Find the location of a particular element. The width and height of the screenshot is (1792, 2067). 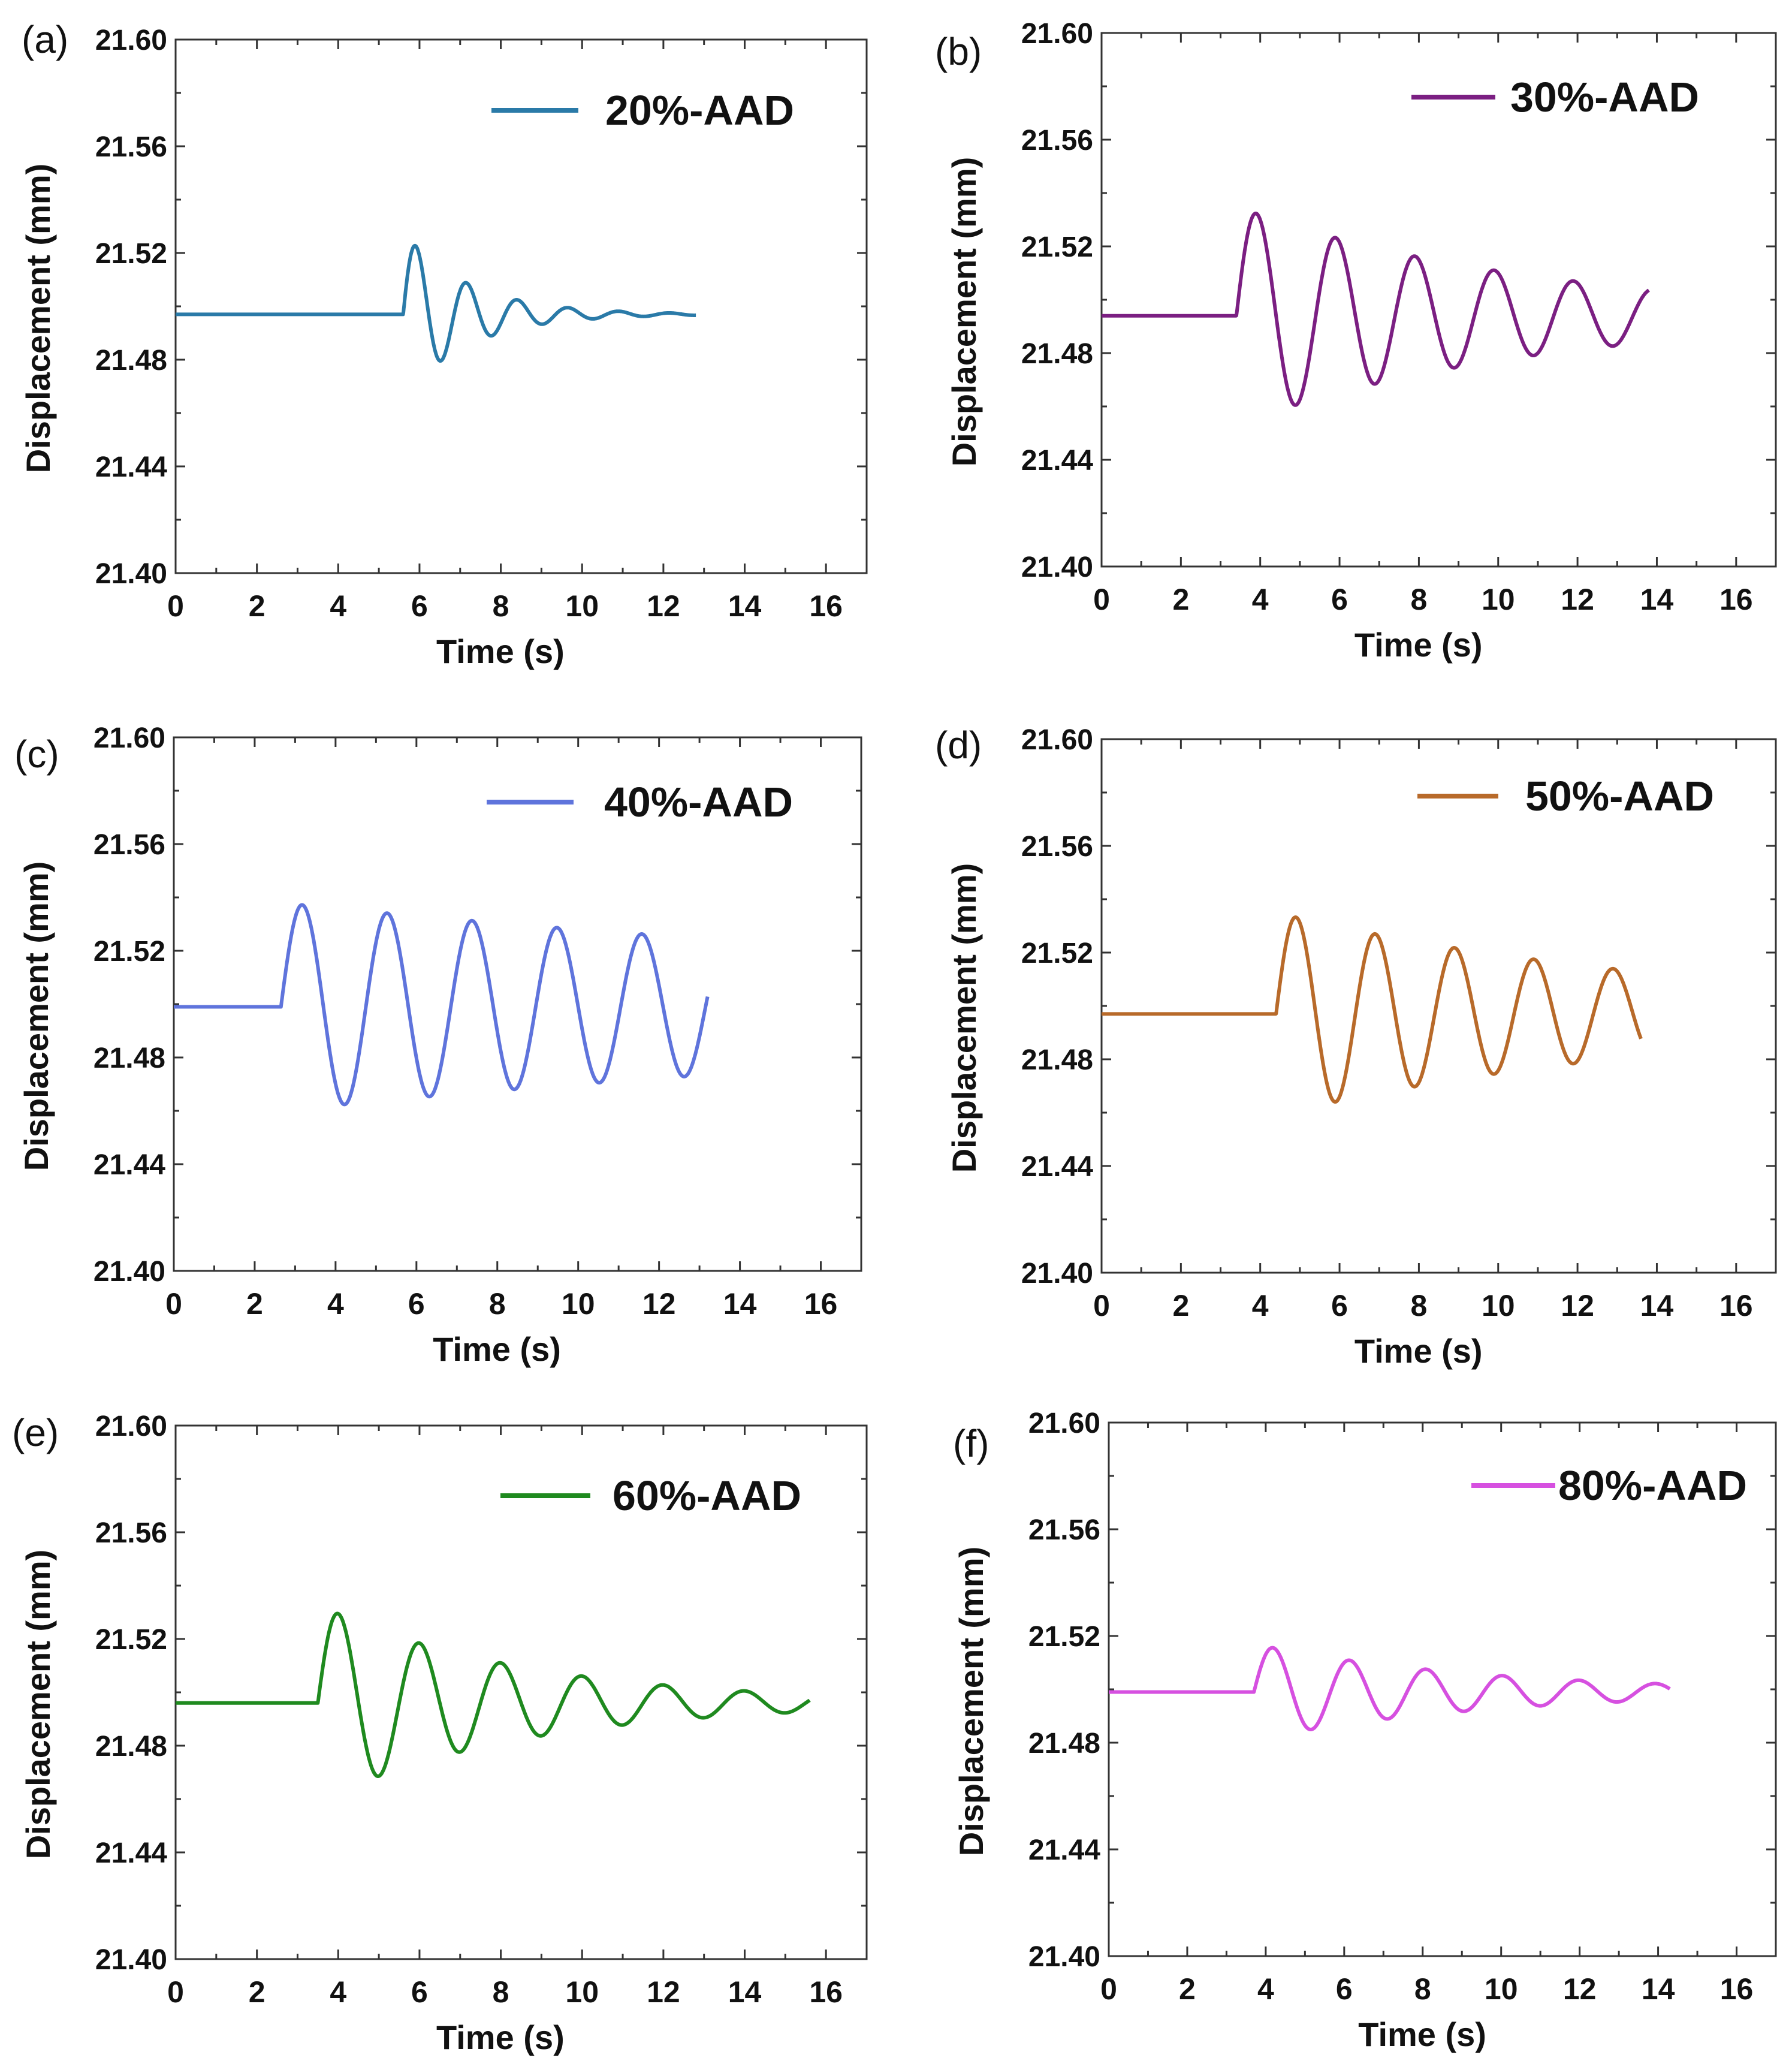

panel-label: (c) is located at coordinates (36, 754).